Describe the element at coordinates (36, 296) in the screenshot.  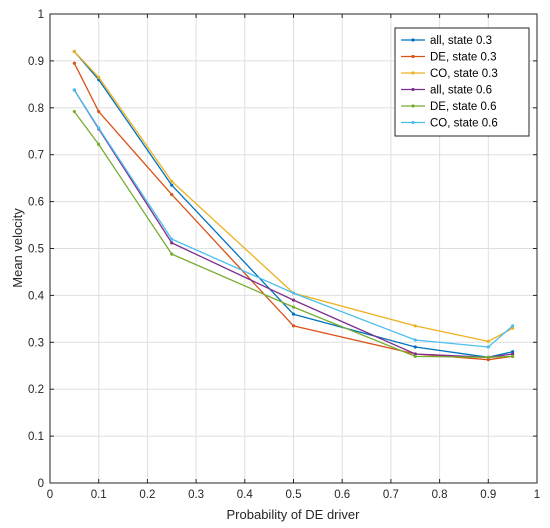
I see `y-tick-label: 0.4` at that location.